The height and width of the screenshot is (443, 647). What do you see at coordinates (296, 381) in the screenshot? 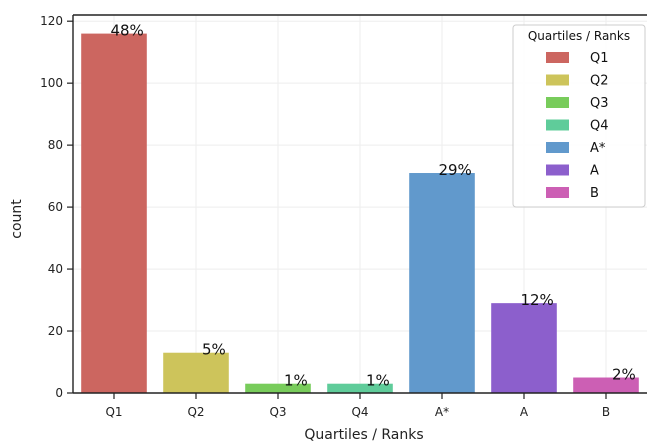
I see `data-label-Q3: 1%` at bounding box center [296, 381].